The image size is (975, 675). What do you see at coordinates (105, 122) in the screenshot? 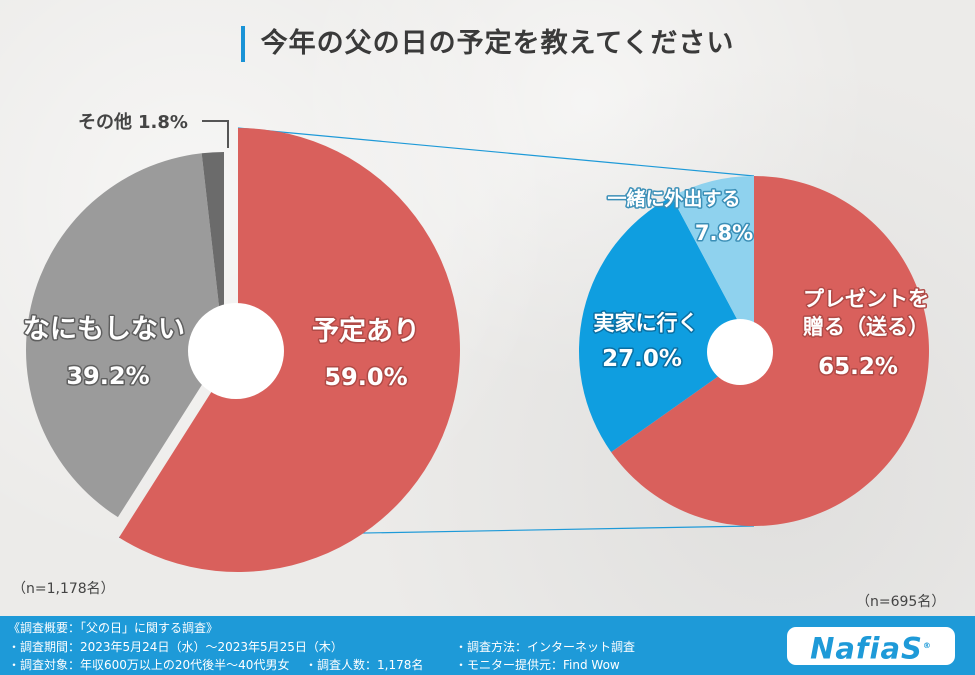
I see `left-label-other: その他` at bounding box center [105, 122].